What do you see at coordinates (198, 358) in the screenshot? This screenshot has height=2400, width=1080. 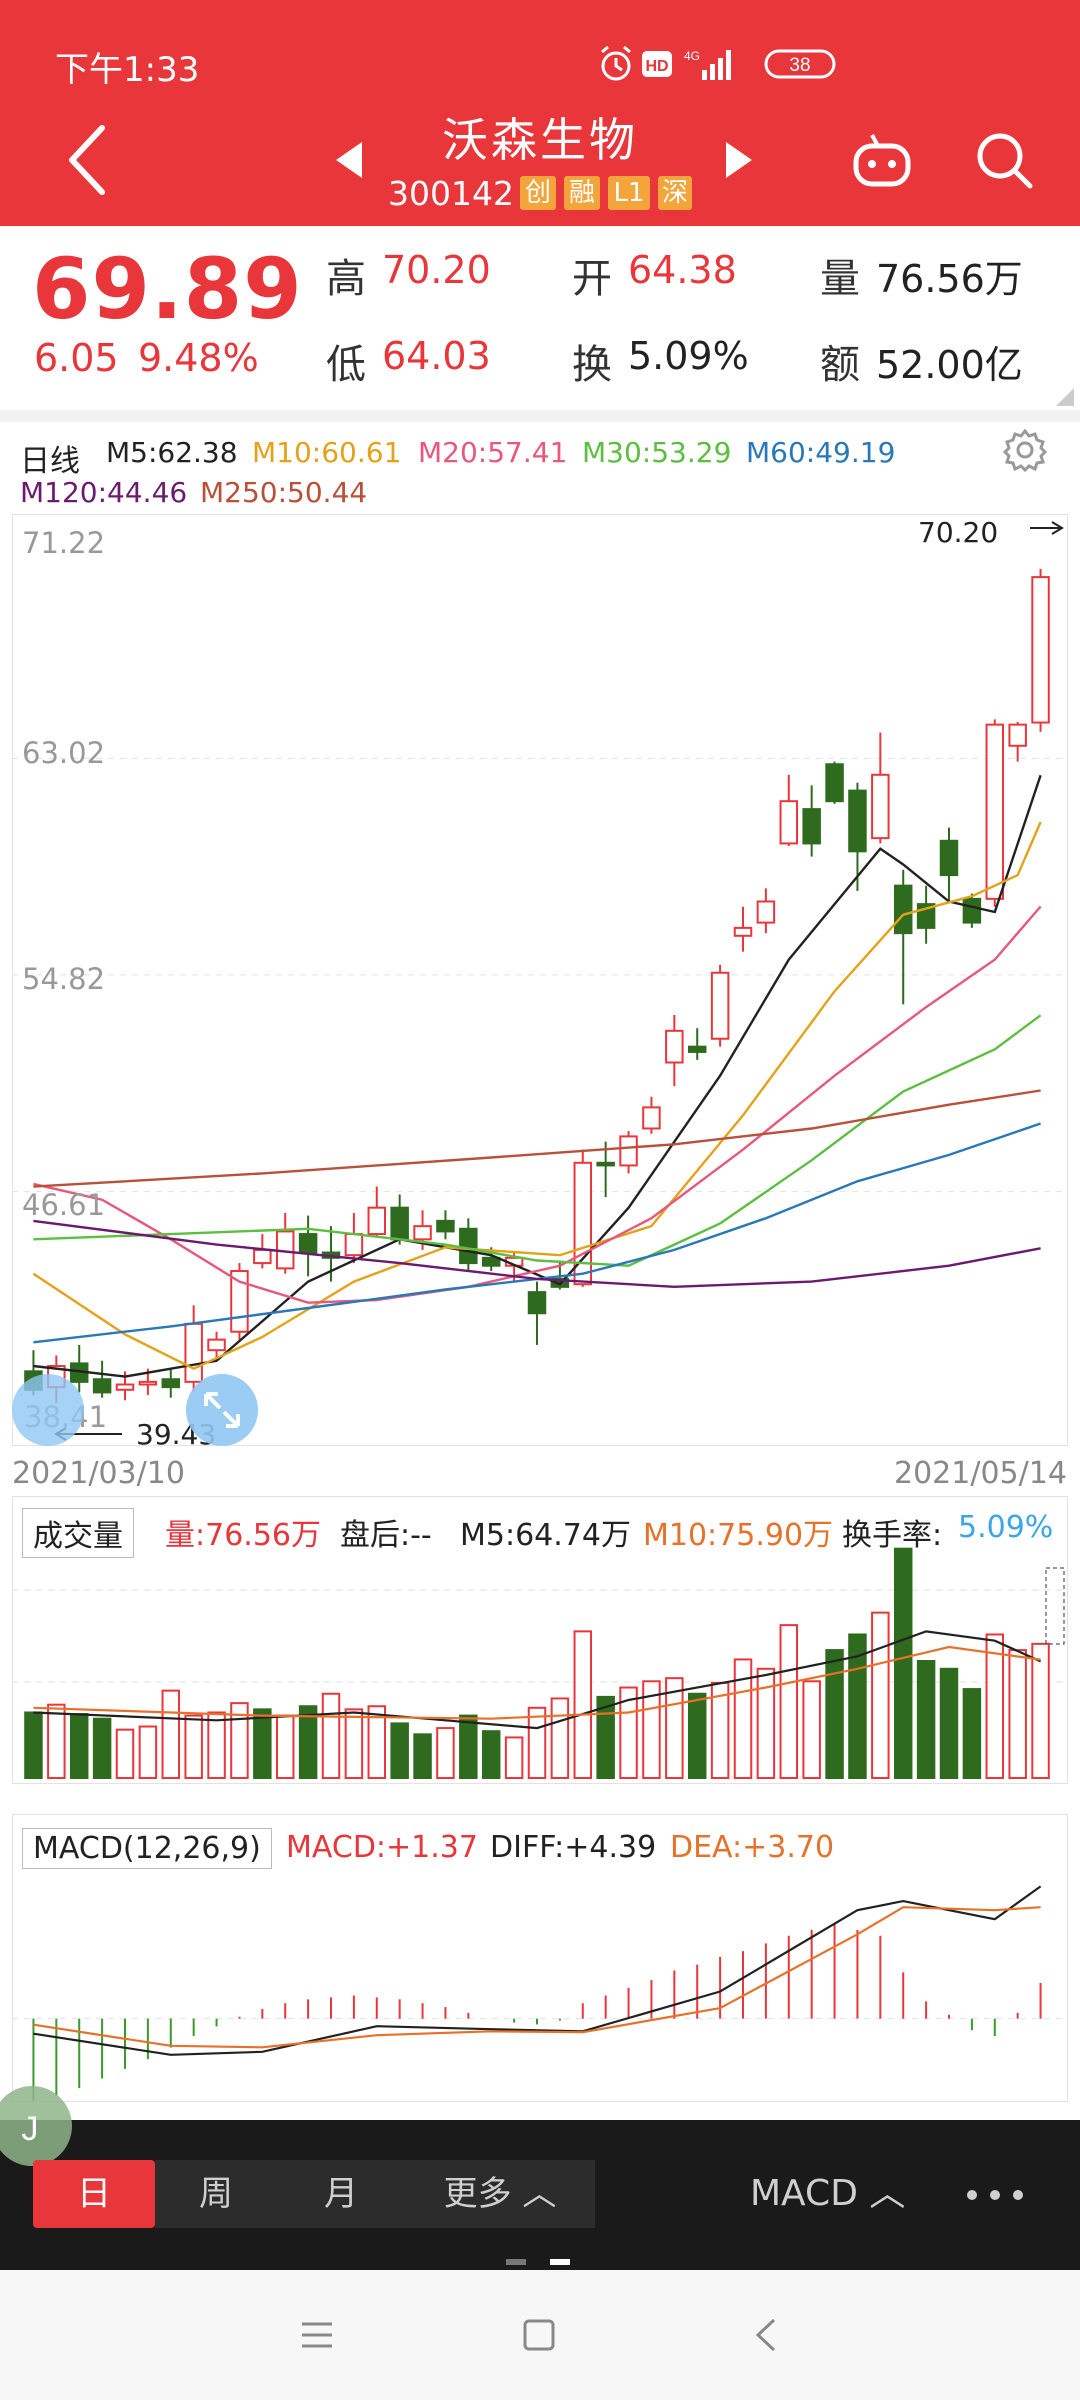 I see `price-change-percent: 9.48%` at bounding box center [198, 358].